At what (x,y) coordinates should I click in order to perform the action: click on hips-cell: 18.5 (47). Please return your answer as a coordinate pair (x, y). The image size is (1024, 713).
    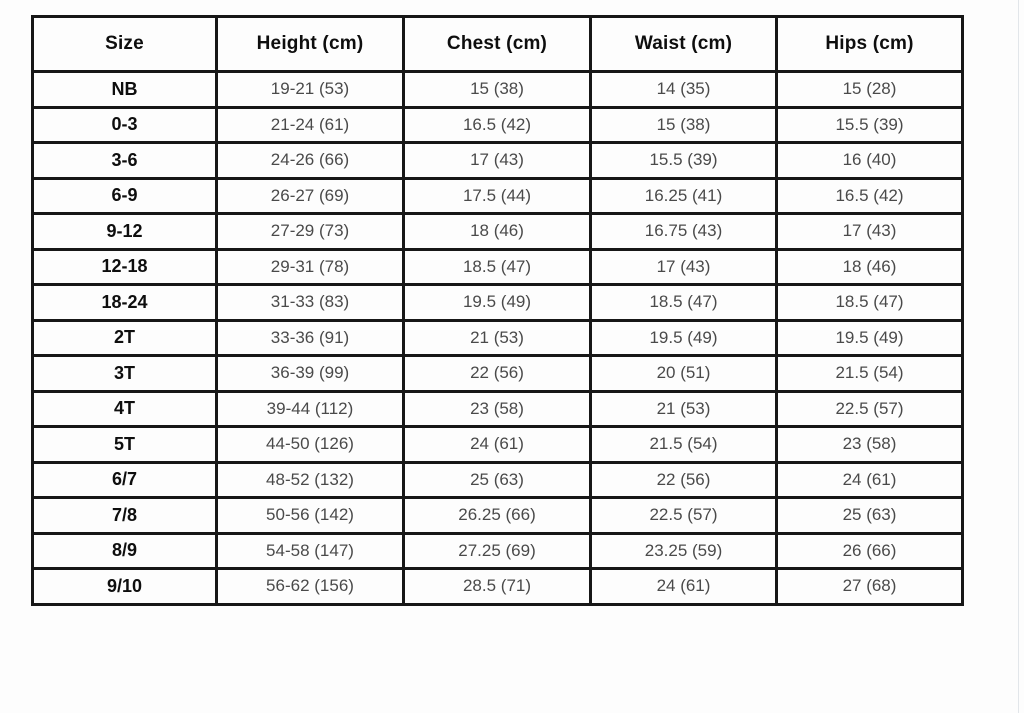
    Looking at the image, I should click on (869, 302).